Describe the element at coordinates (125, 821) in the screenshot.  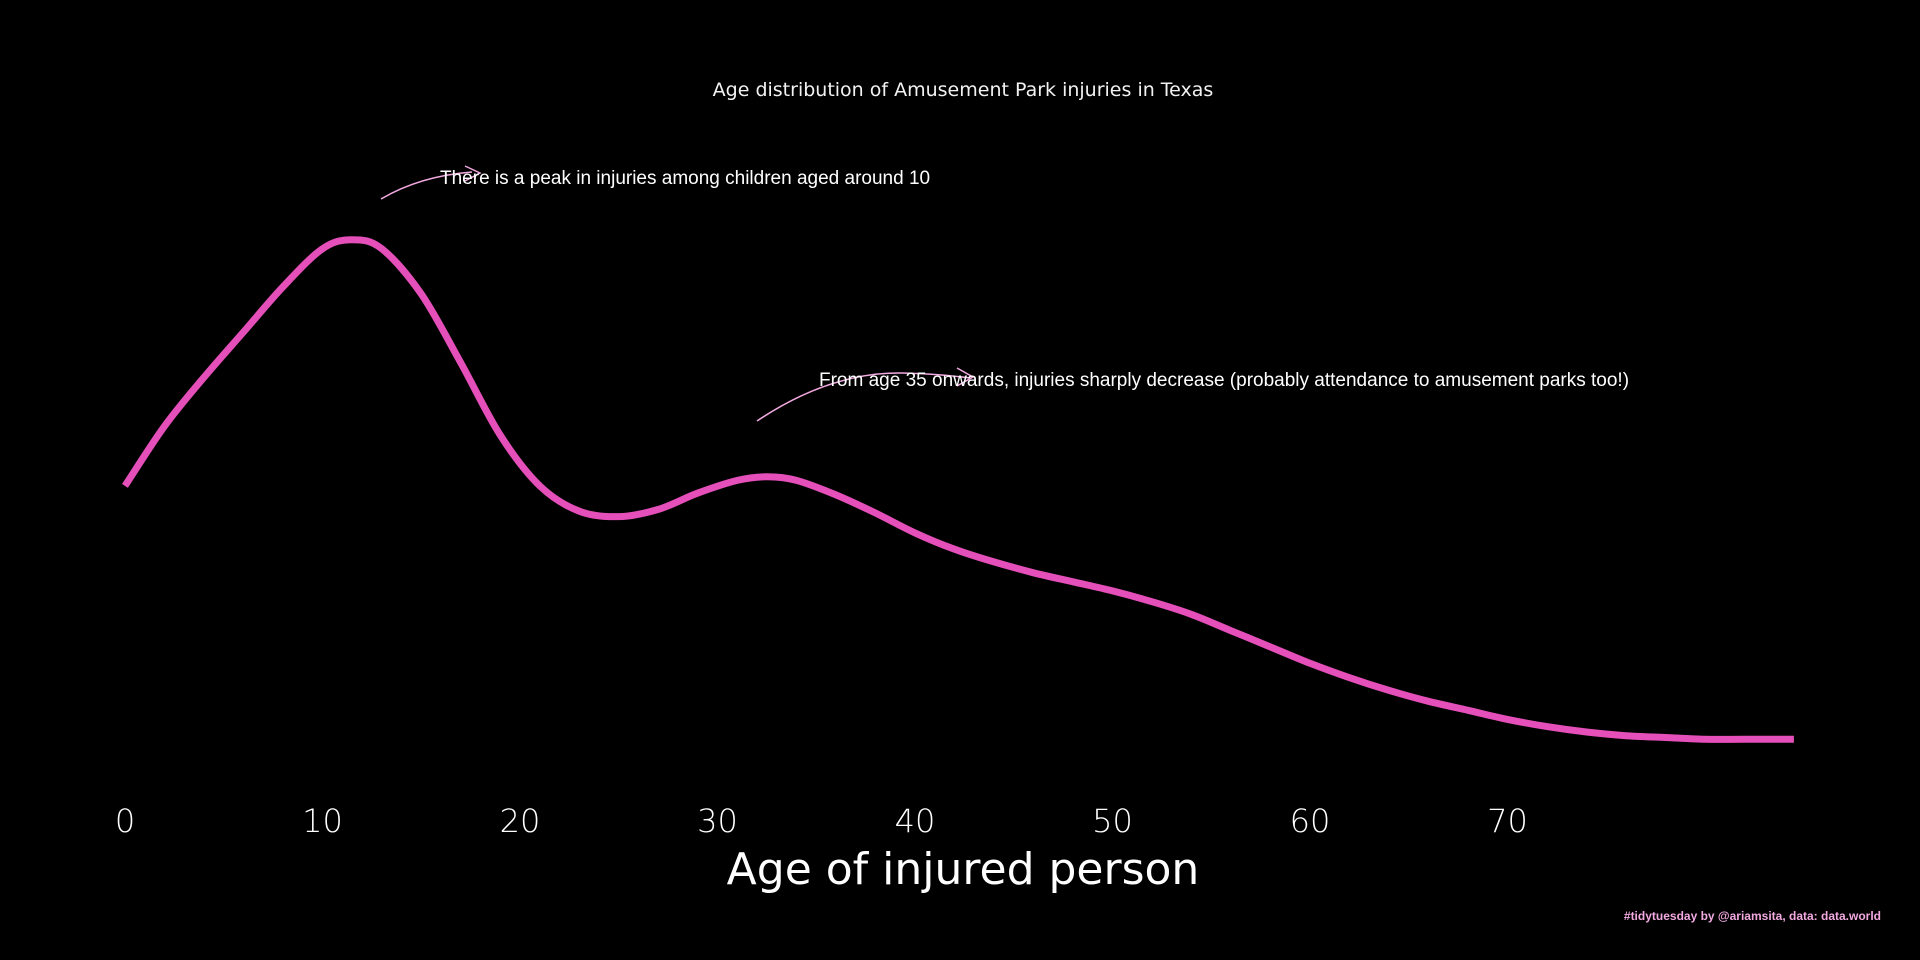
I see `x-tick-label: 0` at that location.